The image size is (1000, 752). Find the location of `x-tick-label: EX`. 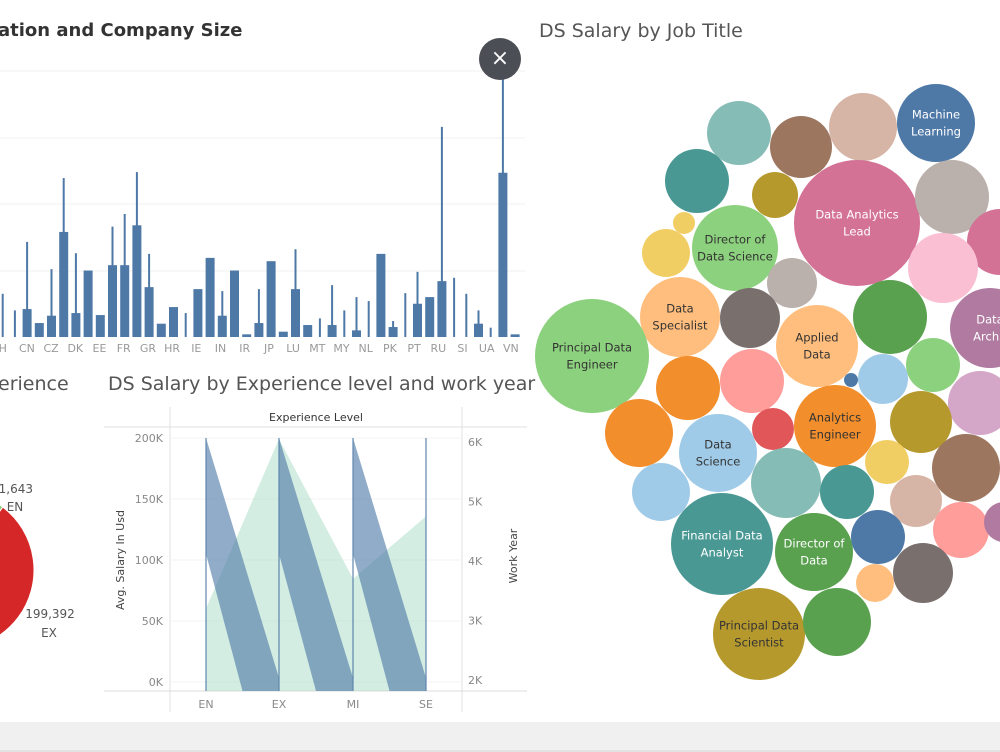

x-tick-label: EX is located at coordinates (279, 704).